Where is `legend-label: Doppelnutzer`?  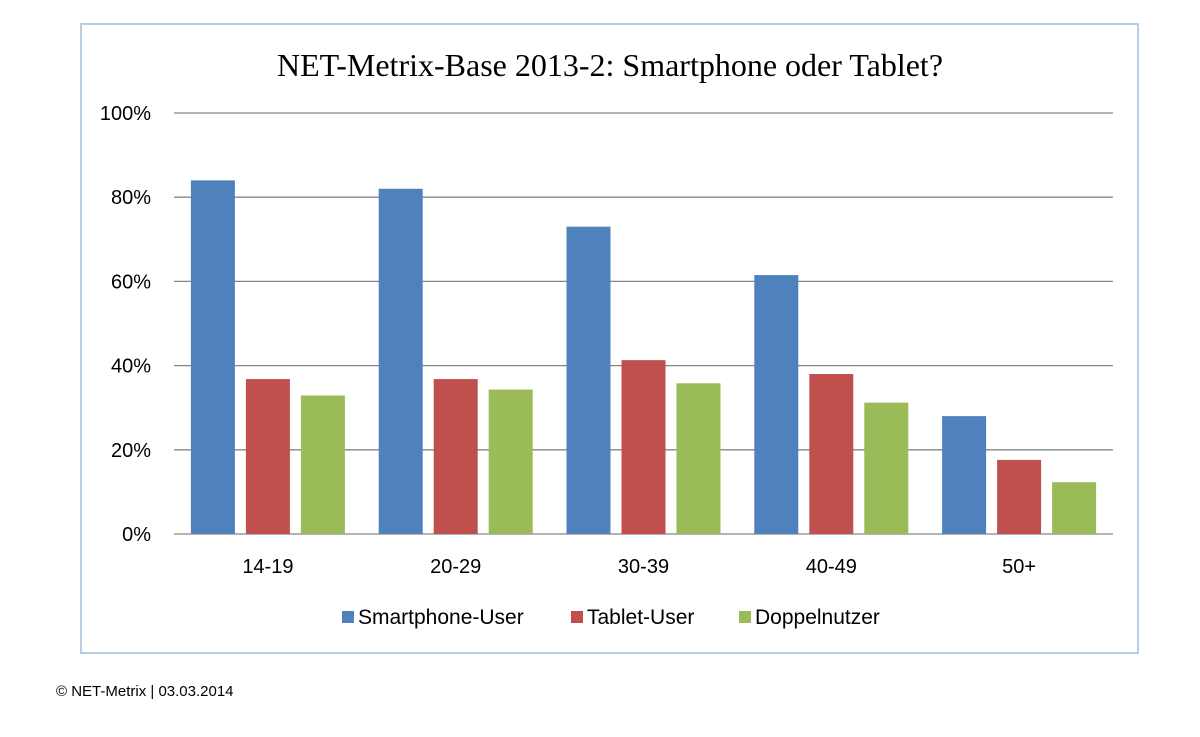 legend-label: Doppelnutzer is located at coordinates (817, 617).